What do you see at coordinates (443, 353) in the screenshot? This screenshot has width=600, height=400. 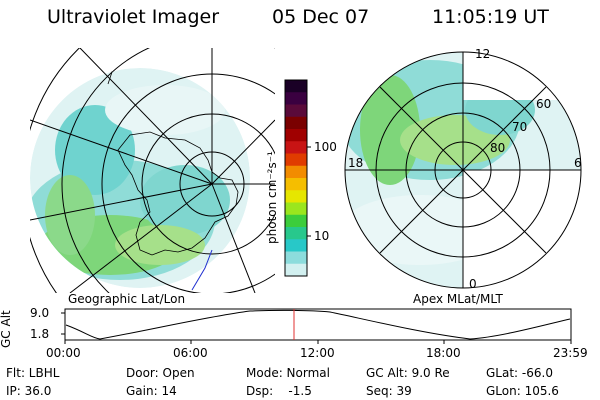 I see `altitude-xtick-1800: 18:00` at bounding box center [443, 353].